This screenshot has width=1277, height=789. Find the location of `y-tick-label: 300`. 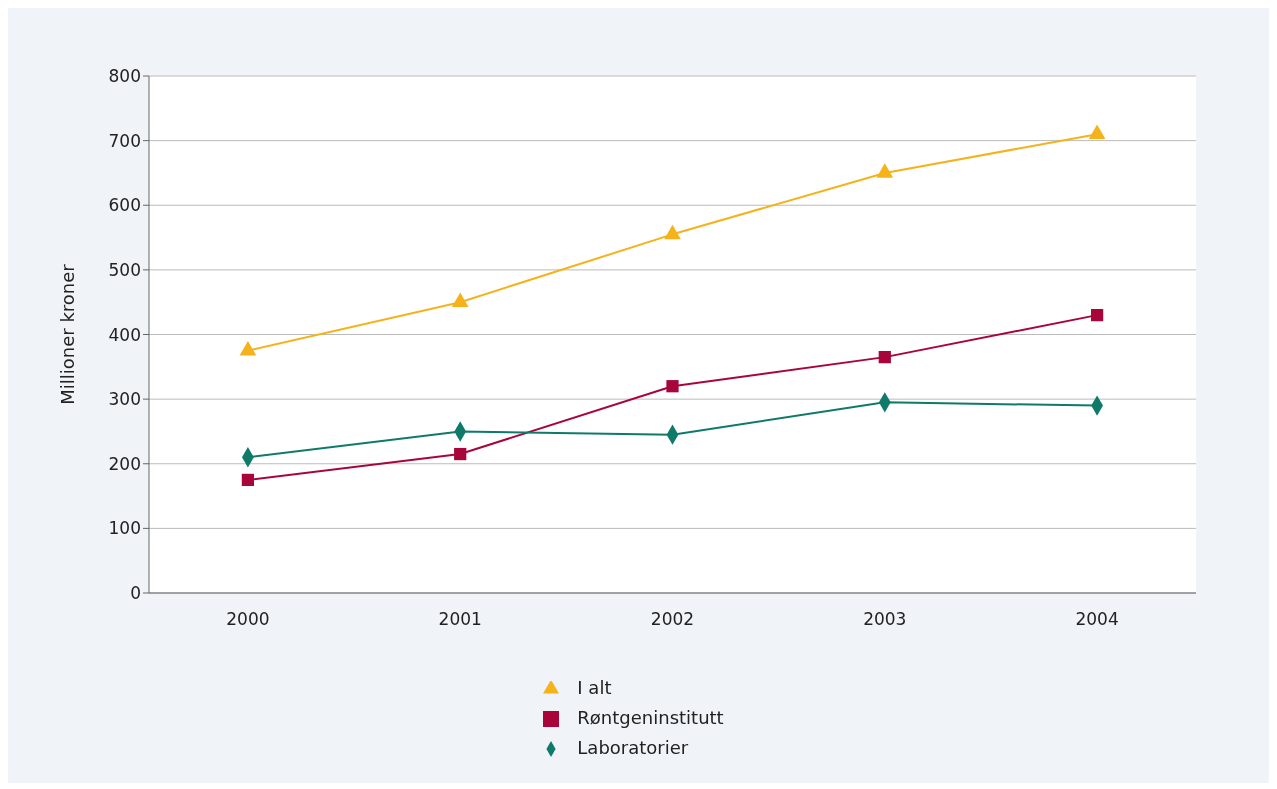

y-tick-label: 300 is located at coordinates (124, 399).